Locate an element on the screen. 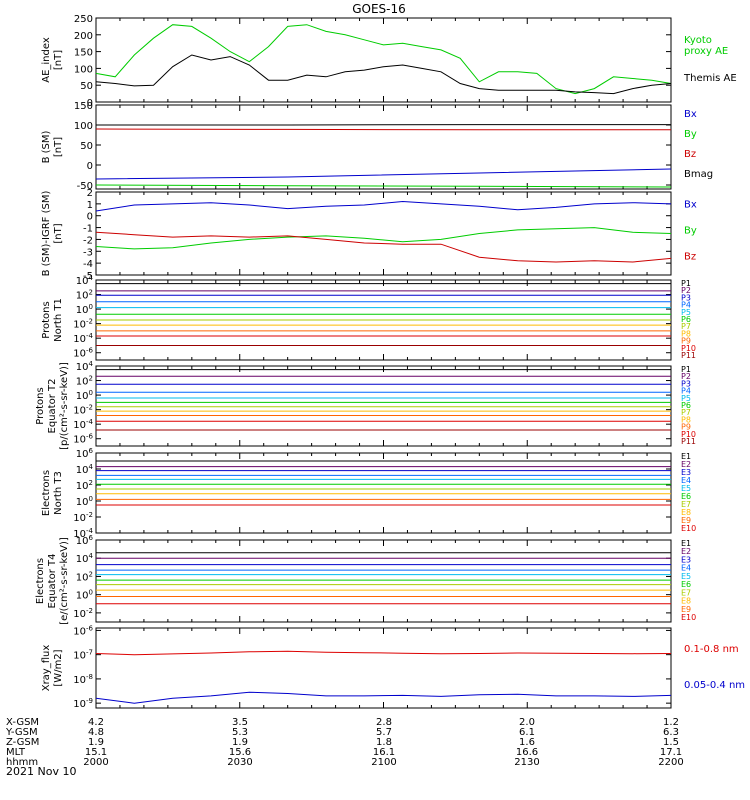 The image size is (750, 800). y-axis-label: AE_index is located at coordinates (46, 60).